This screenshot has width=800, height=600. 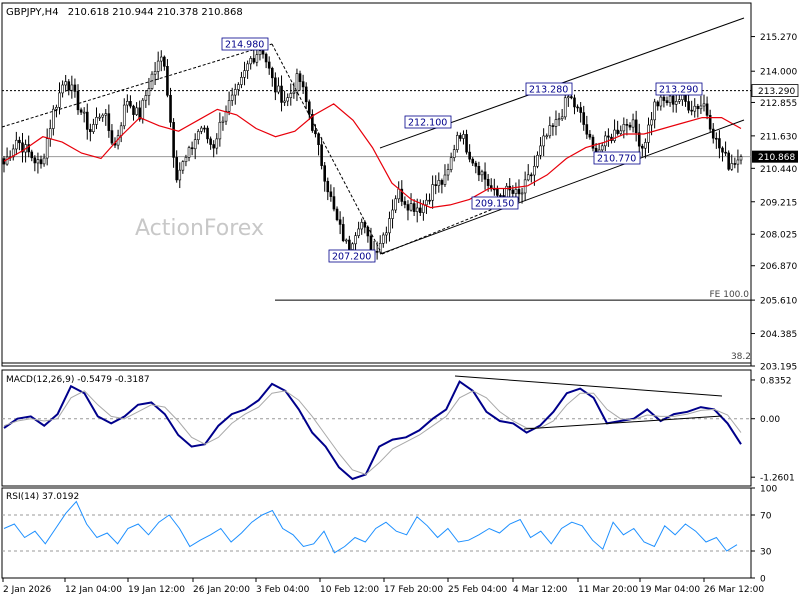 What do you see at coordinates (32, 12) in the screenshot?
I see `symbol-timeframe: GBPJPY,H4` at bounding box center [32, 12].